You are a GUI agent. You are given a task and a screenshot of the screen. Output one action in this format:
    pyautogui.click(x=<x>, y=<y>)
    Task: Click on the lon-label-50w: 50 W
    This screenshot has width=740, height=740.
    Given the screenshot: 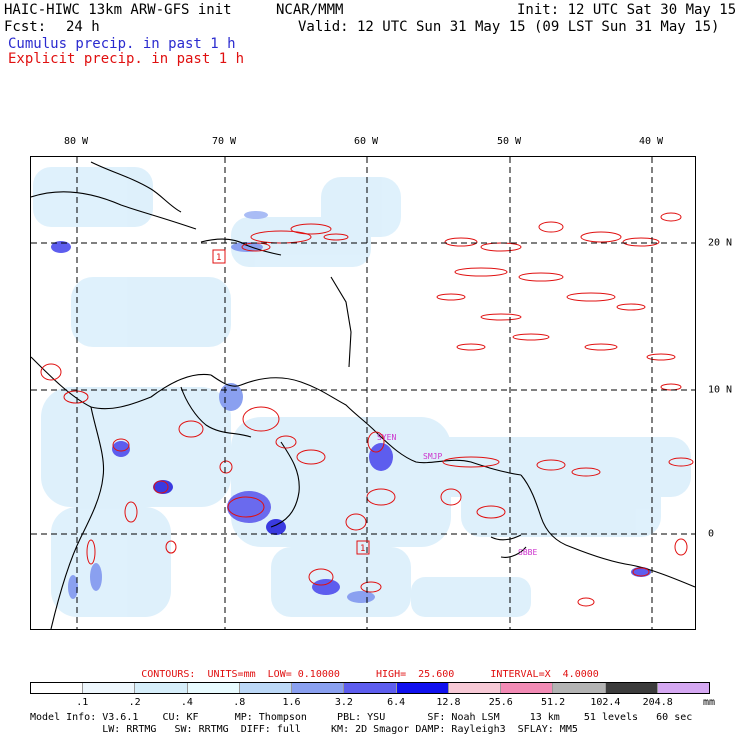 What is the action you would take?
    pyautogui.click(x=509, y=141)
    